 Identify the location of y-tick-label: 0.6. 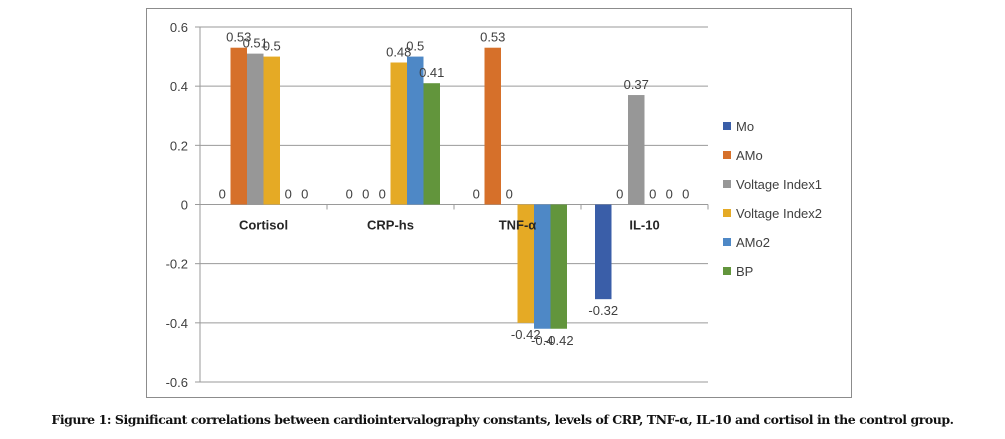
(179, 27).